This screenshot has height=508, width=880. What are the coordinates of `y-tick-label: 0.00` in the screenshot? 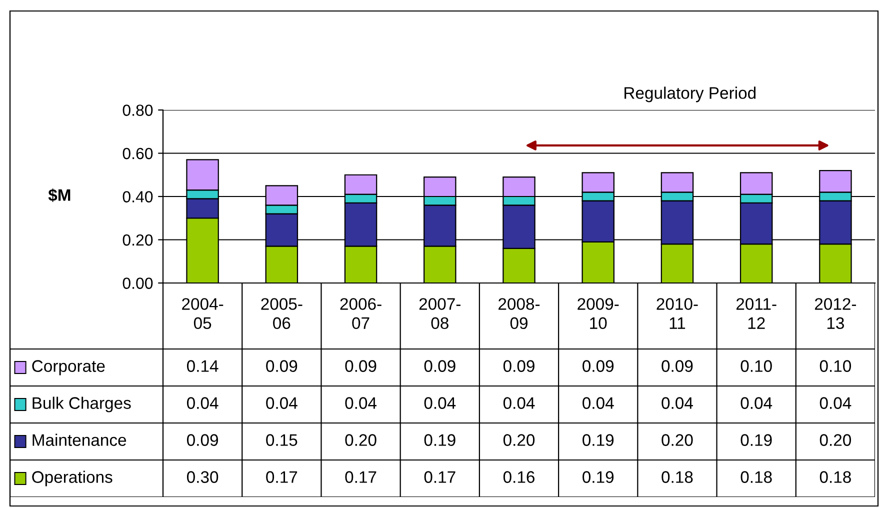 It's located at (137, 283).